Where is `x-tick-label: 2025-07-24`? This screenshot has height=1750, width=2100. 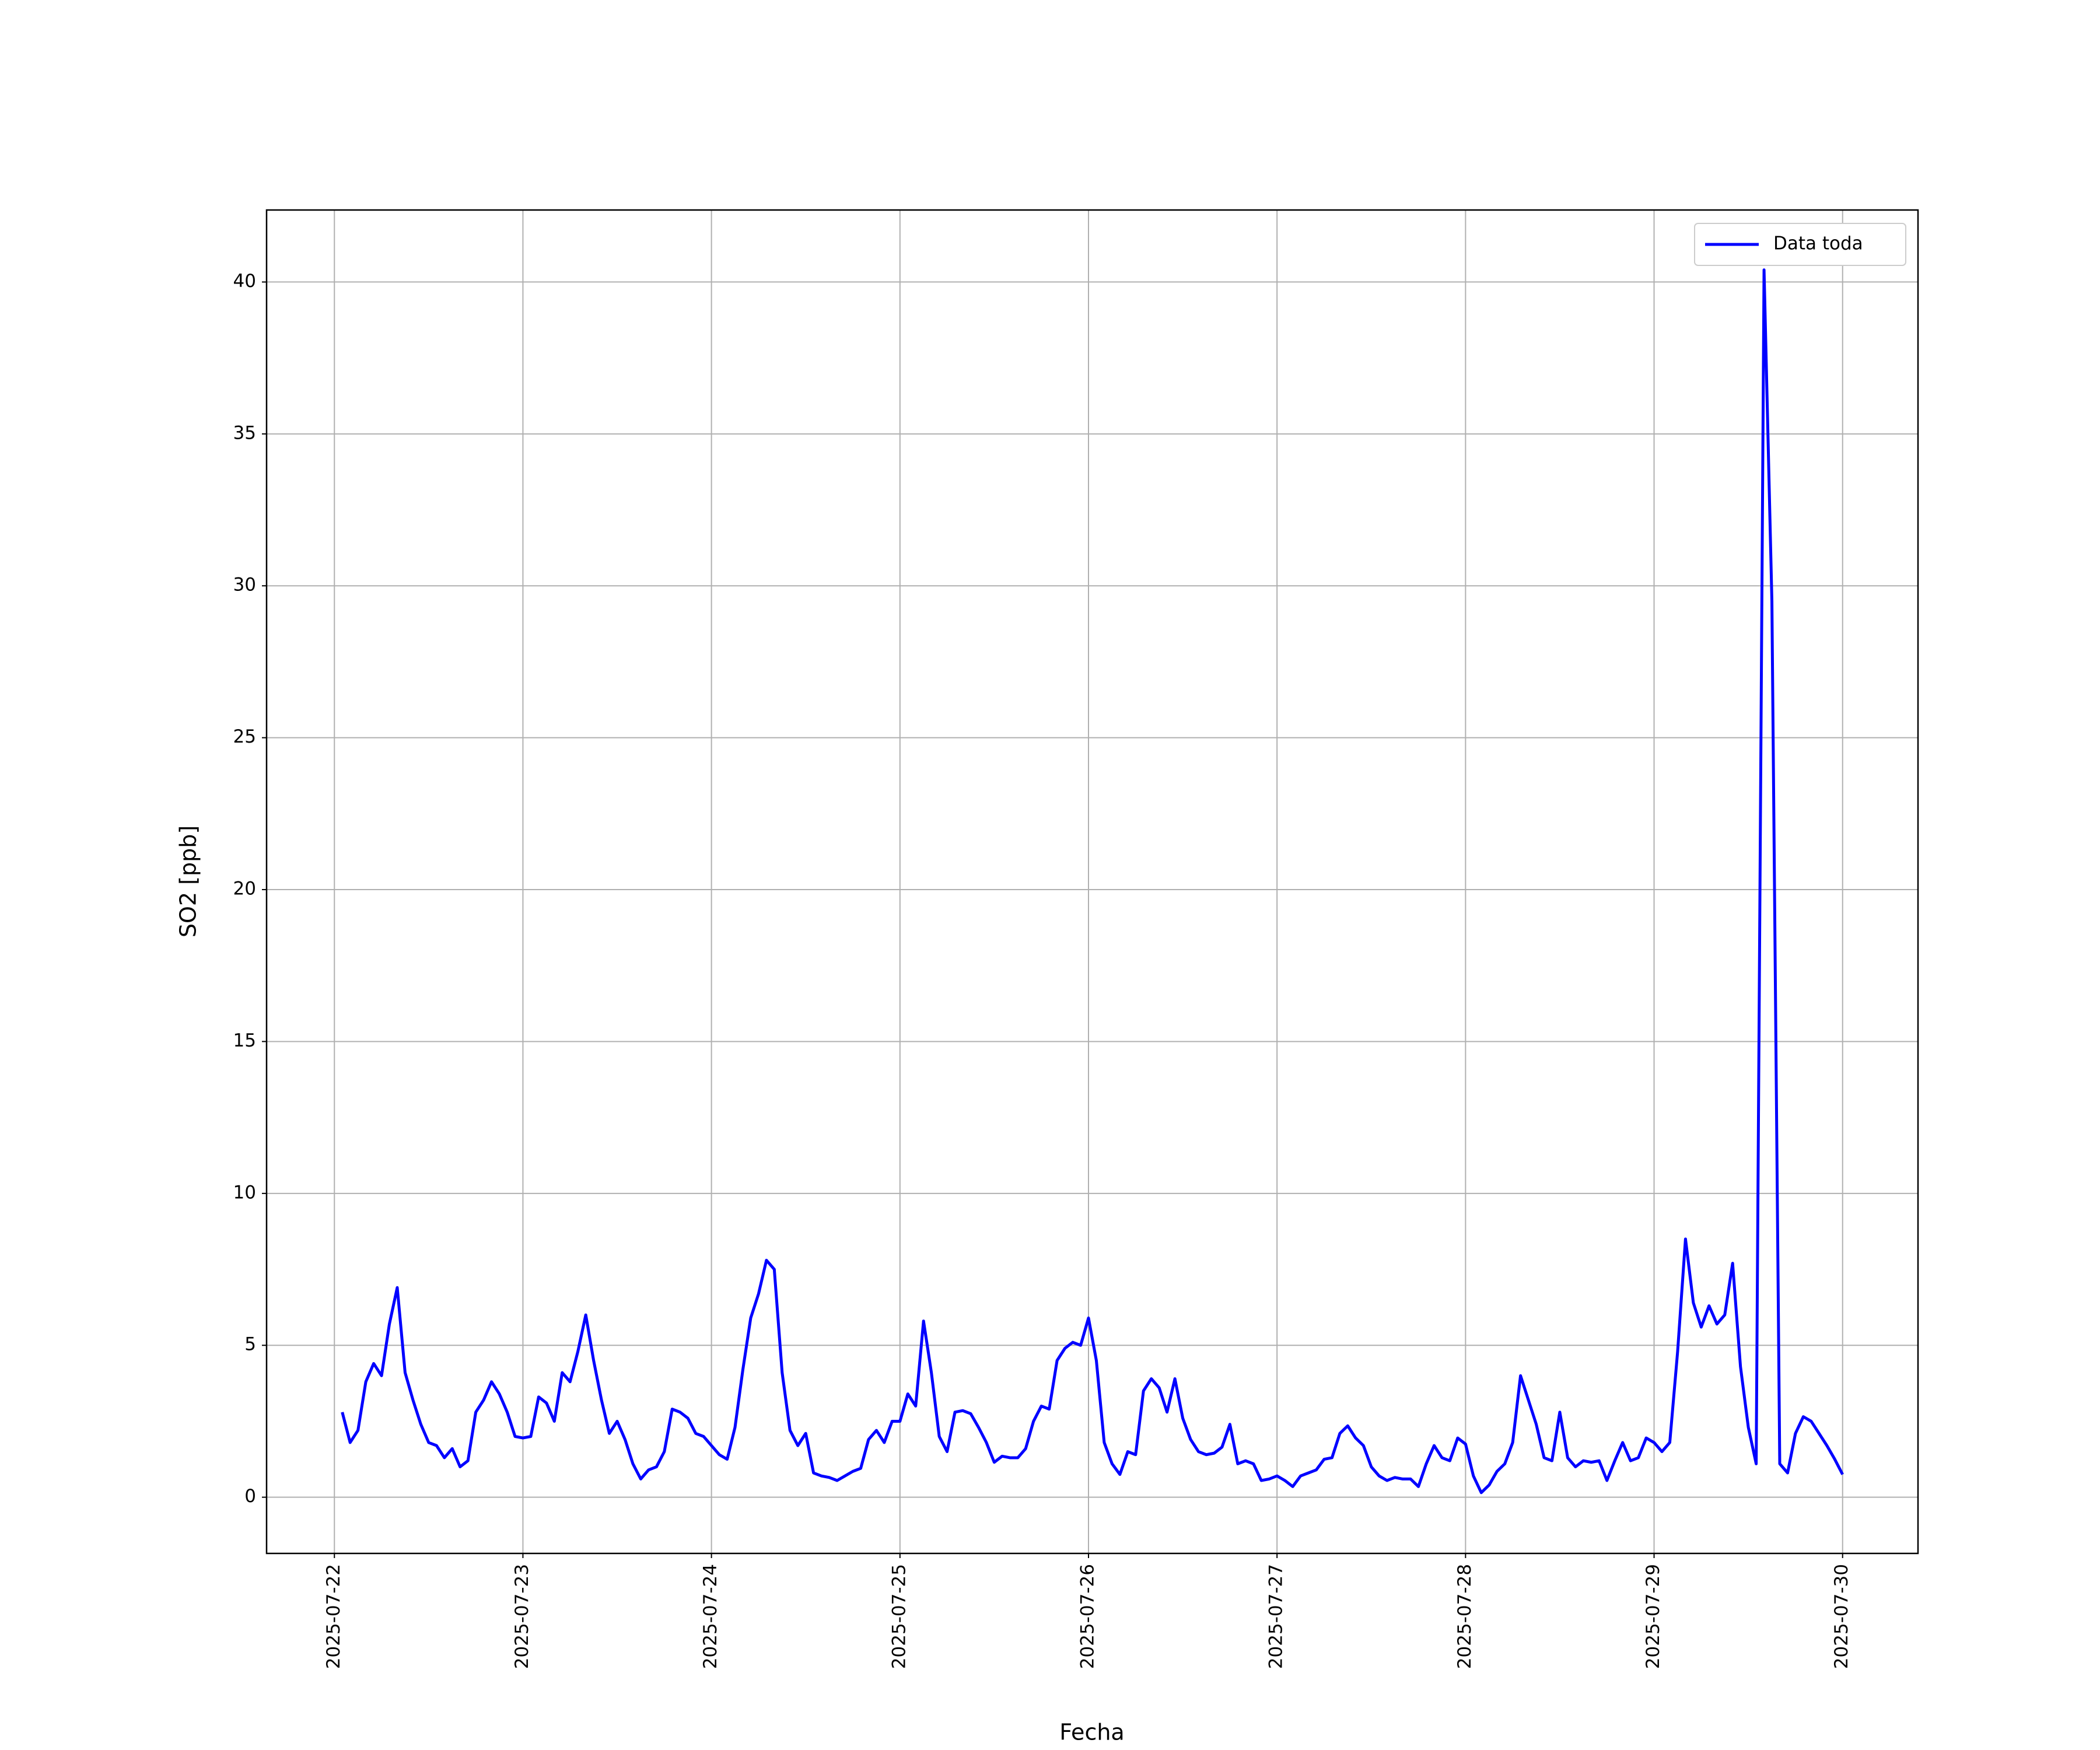
x-tick-label: 2025-07-24 is located at coordinates (710, 1616).